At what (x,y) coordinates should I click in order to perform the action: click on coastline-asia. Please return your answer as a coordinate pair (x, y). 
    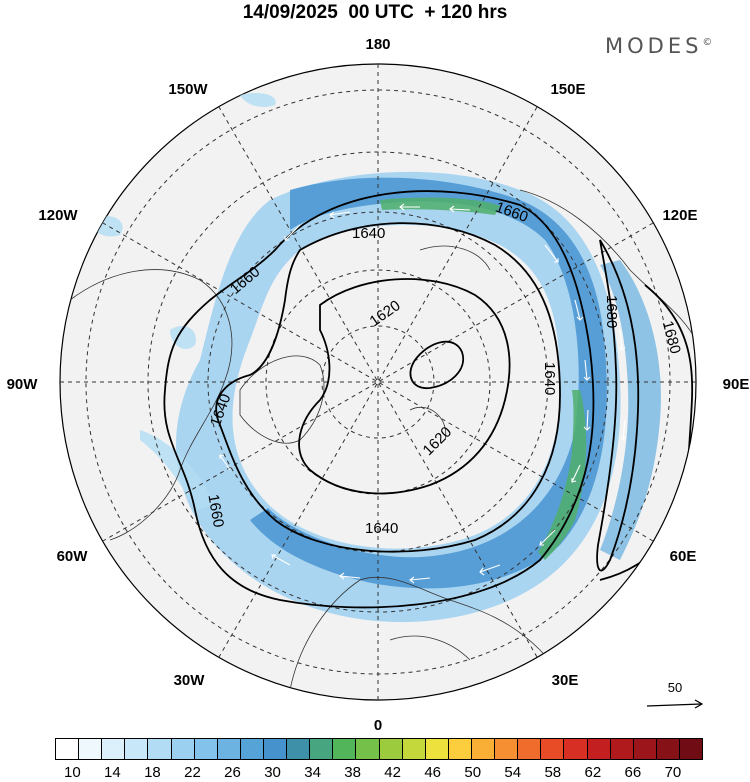
    Looking at the image, I should click on (607, 270).